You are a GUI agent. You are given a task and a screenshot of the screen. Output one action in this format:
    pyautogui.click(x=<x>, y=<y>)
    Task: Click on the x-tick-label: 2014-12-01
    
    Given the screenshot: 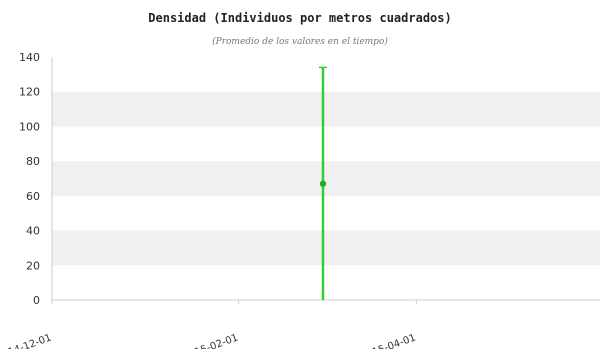 What is the action you would take?
    pyautogui.click(x=26, y=340)
    